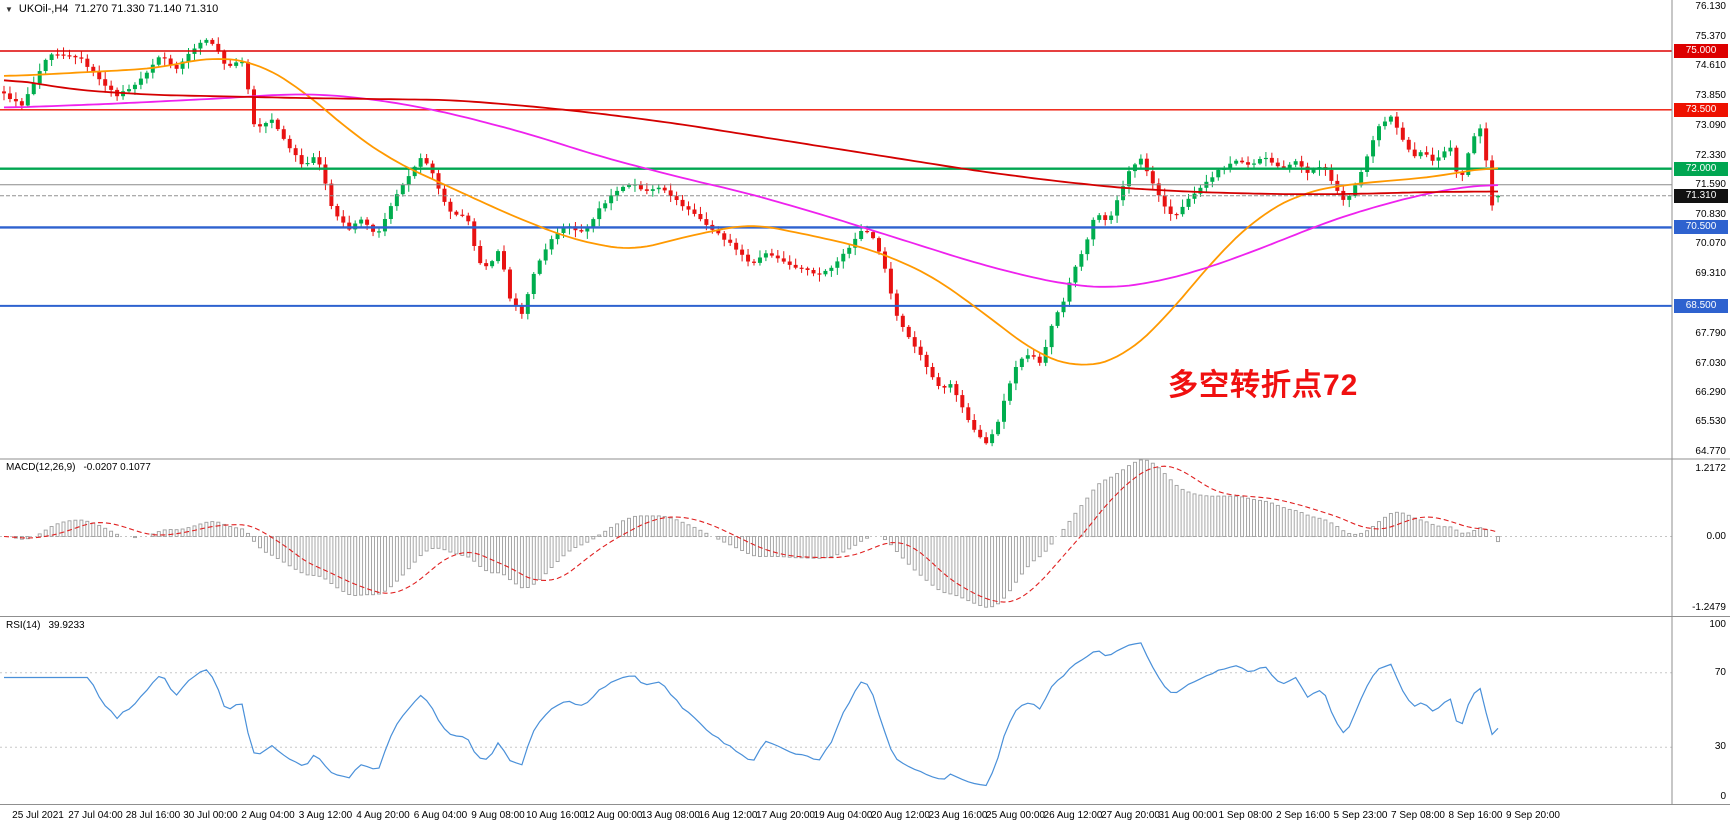 The image size is (1730, 840). I want to click on time-label: 5 Sep 23:00, so click(1360, 815).